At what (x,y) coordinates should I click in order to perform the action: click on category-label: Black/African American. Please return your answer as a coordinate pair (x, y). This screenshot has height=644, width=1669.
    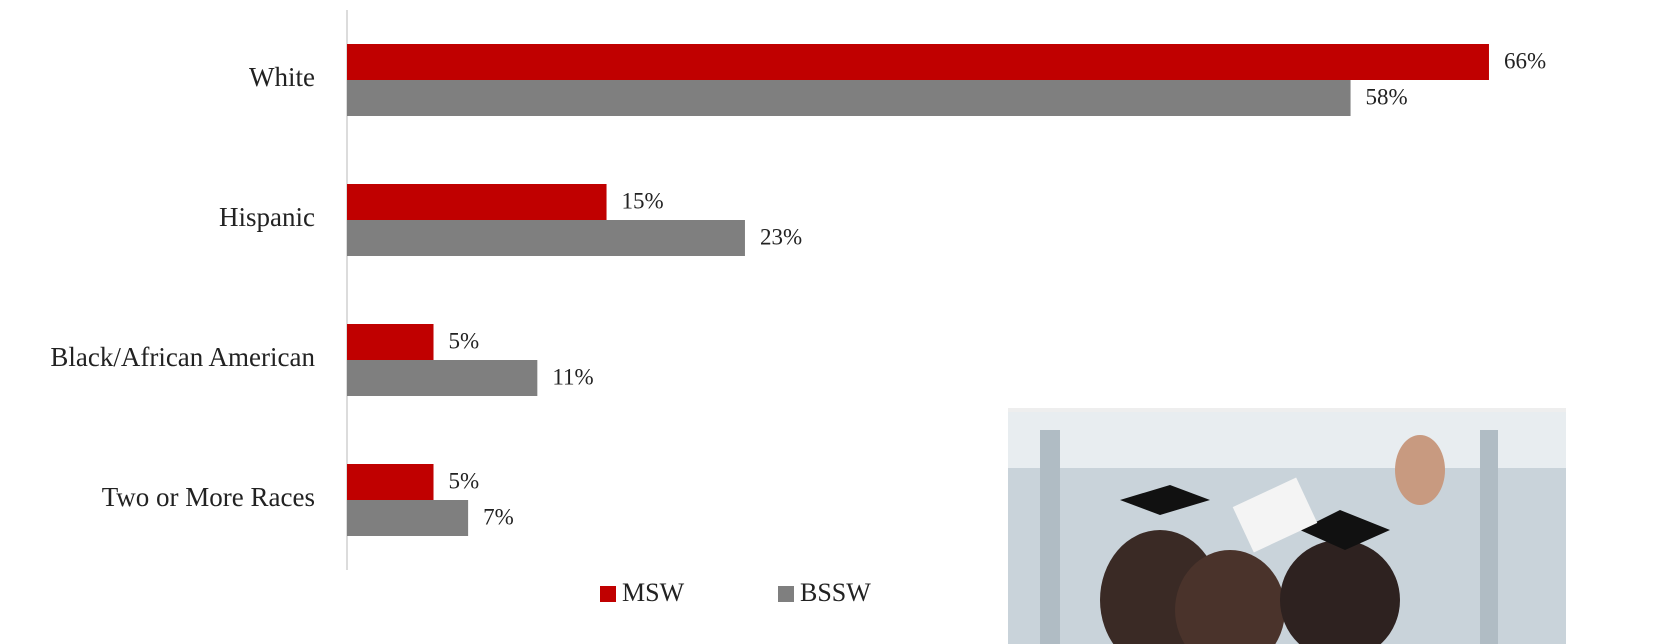
    Looking at the image, I should click on (182, 357).